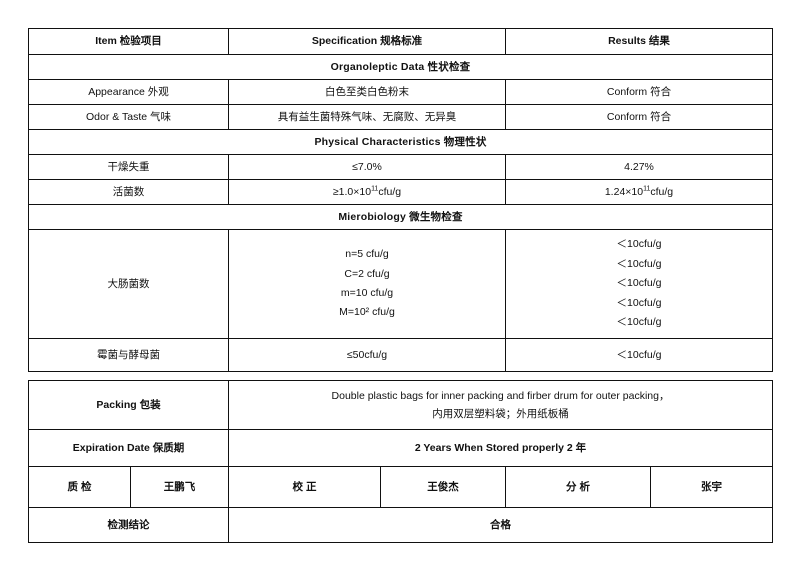 The width and height of the screenshot is (800, 563). What do you see at coordinates (367, 92) in the screenshot?
I see `row-specification: 白色至类白色粉末` at bounding box center [367, 92].